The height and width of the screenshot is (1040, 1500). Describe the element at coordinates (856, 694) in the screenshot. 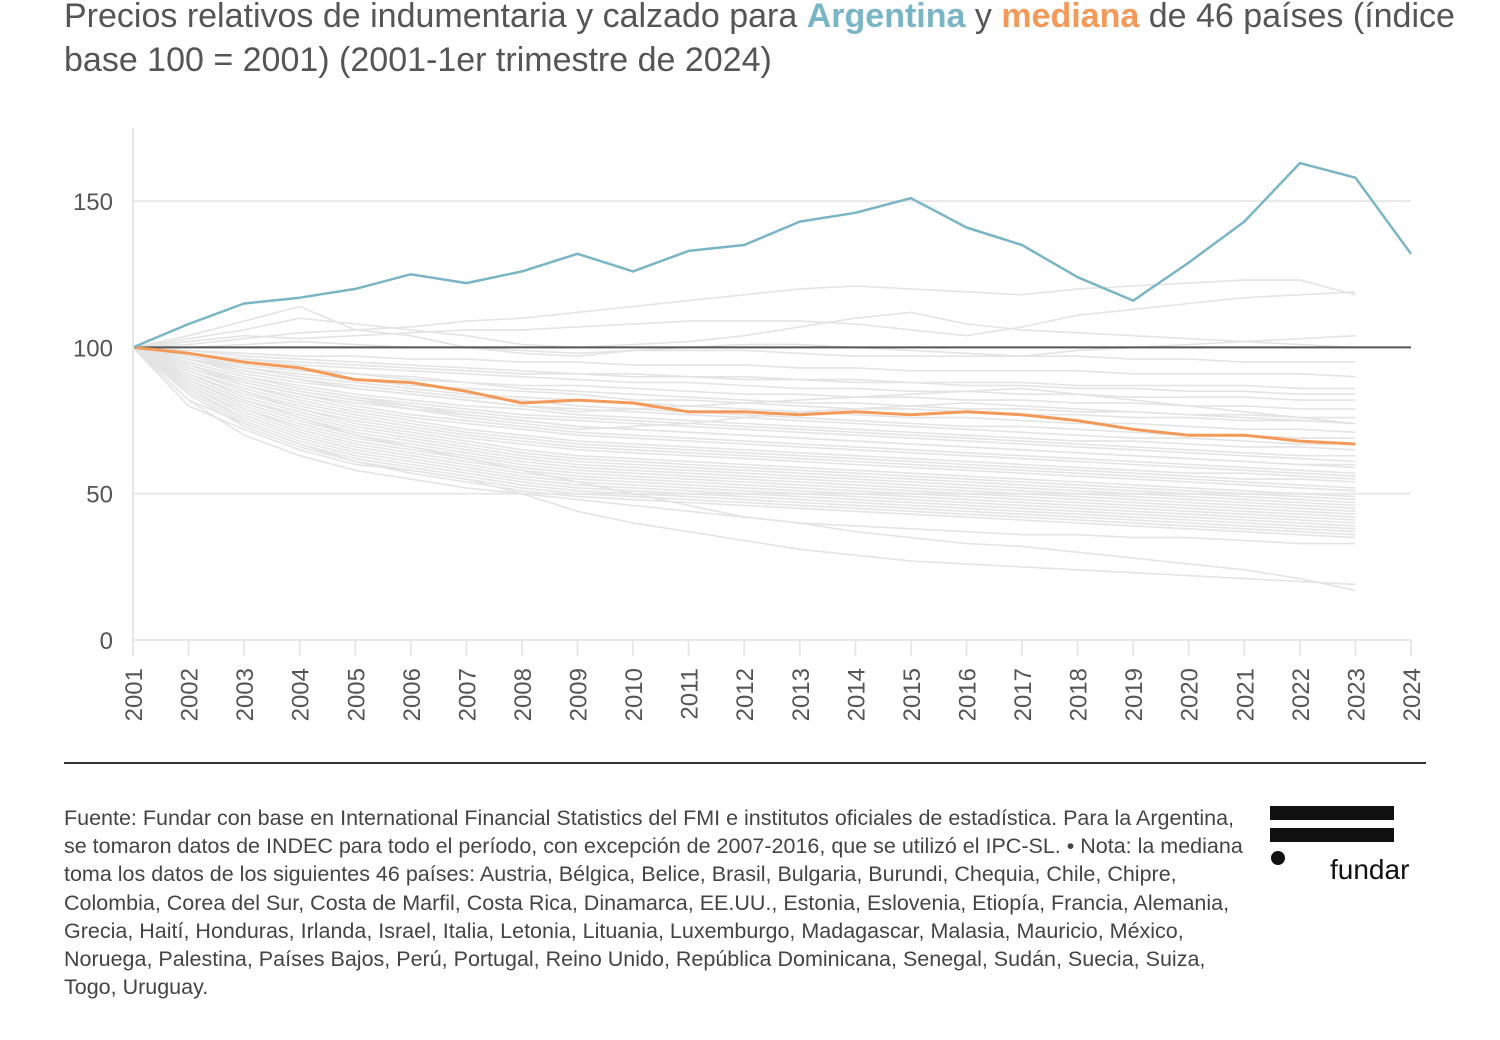

I see `x-tick-label: 2014` at that location.